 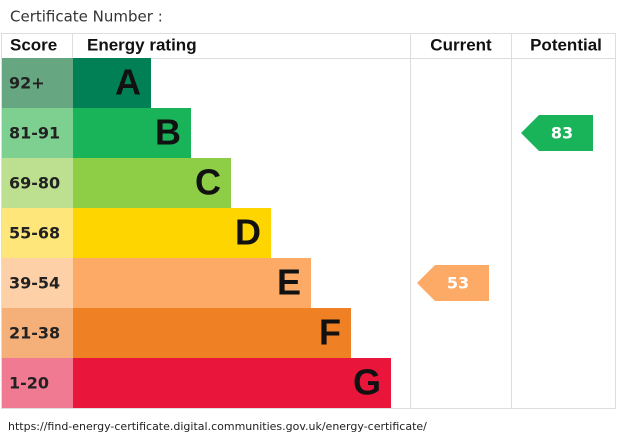 I want to click on score-label: 92+, so click(x=27, y=83).